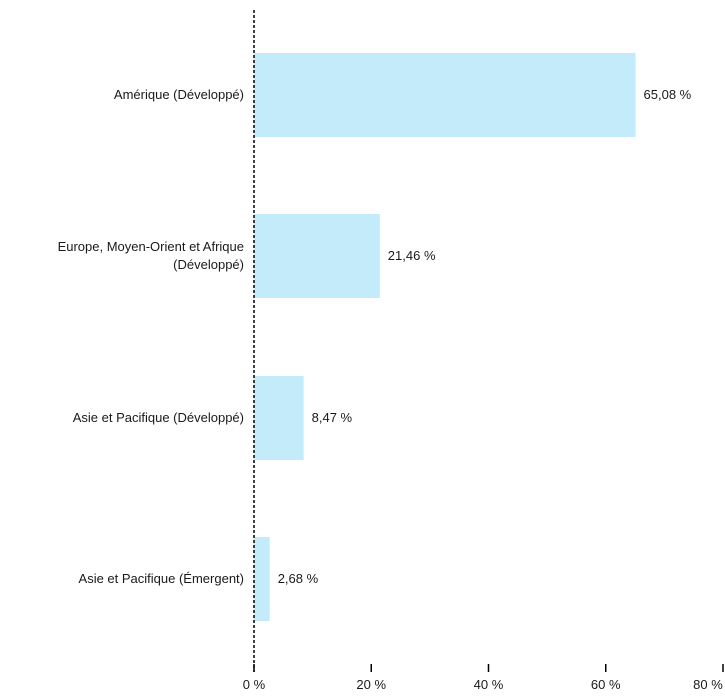  I want to click on value-label: 8,47 %, so click(332, 417).